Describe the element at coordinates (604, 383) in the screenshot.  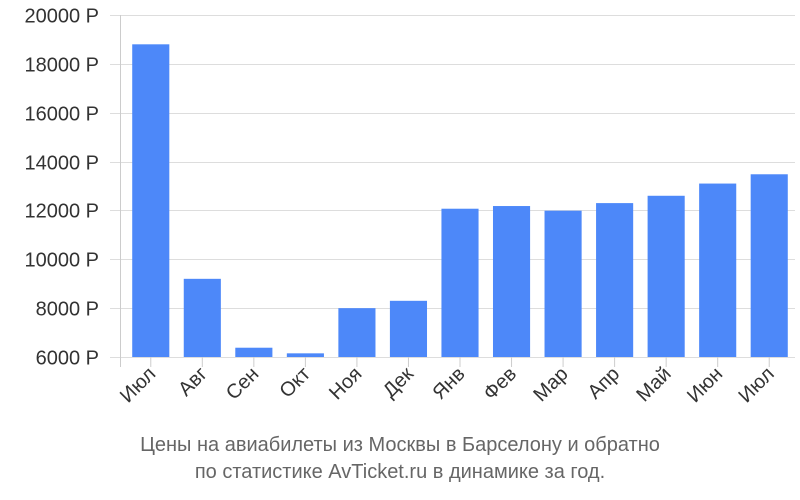
I see `x-tick-label: Апр` at that location.